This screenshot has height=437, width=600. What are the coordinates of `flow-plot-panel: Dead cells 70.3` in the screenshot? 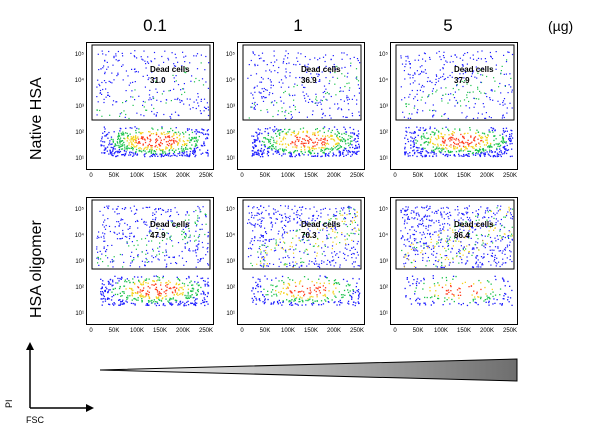 It's located at (301, 261).